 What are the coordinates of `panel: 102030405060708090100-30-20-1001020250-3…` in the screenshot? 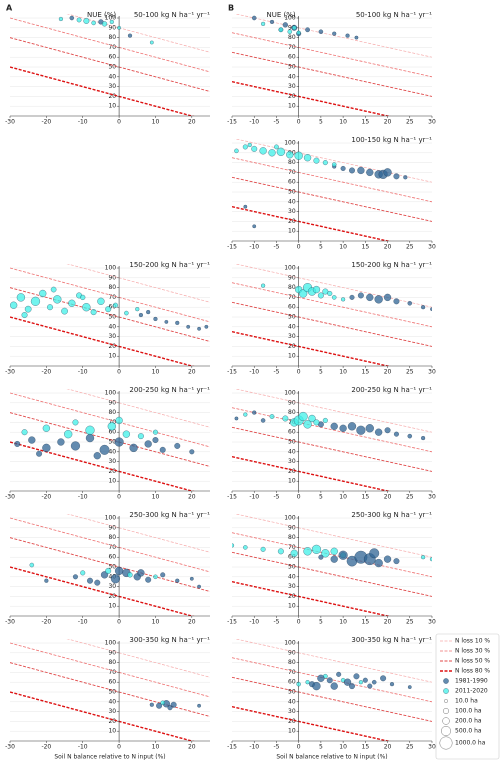 It's located at (107, 568).